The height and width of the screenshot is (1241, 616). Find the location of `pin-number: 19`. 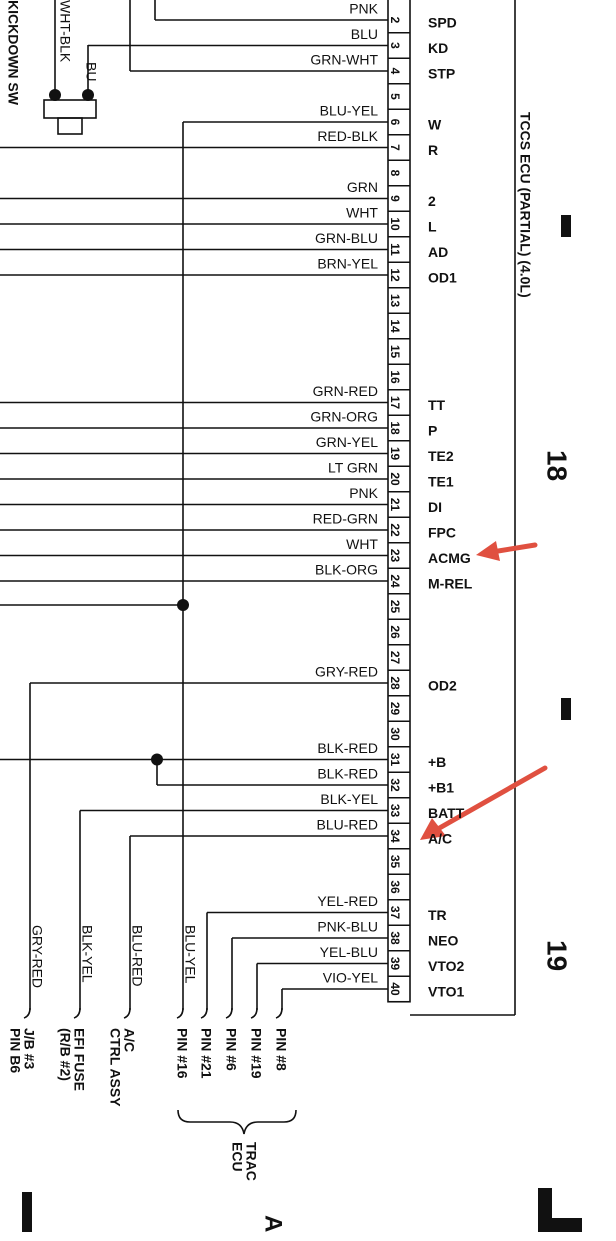

pin-number: 19 is located at coordinates (395, 454).